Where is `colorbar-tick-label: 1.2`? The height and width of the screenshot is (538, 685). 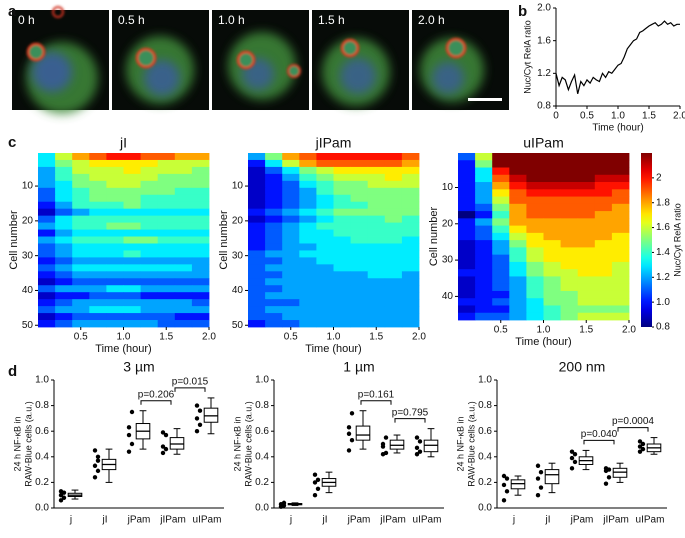
colorbar-tick-label: 1.2 is located at coordinates (663, 277).